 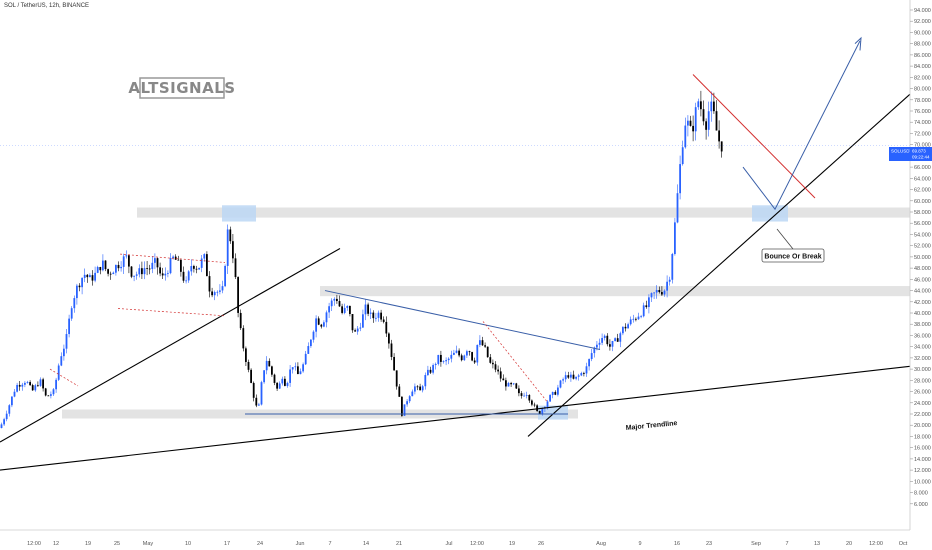 What do you see at coordinates (922, 179) in the screenshot?
I see `y-tick-label-15: 64.000` at bounding box center [922, 179].